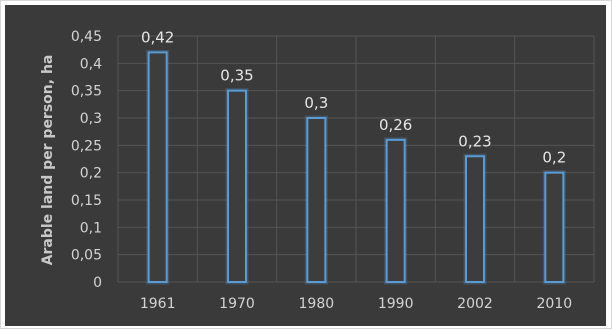 Image resolution: width=612 pixels, height=330 pixels. Describe the element at coordinates (236, 76) in the screenshot. I see `data-label: 0,35` at that location.